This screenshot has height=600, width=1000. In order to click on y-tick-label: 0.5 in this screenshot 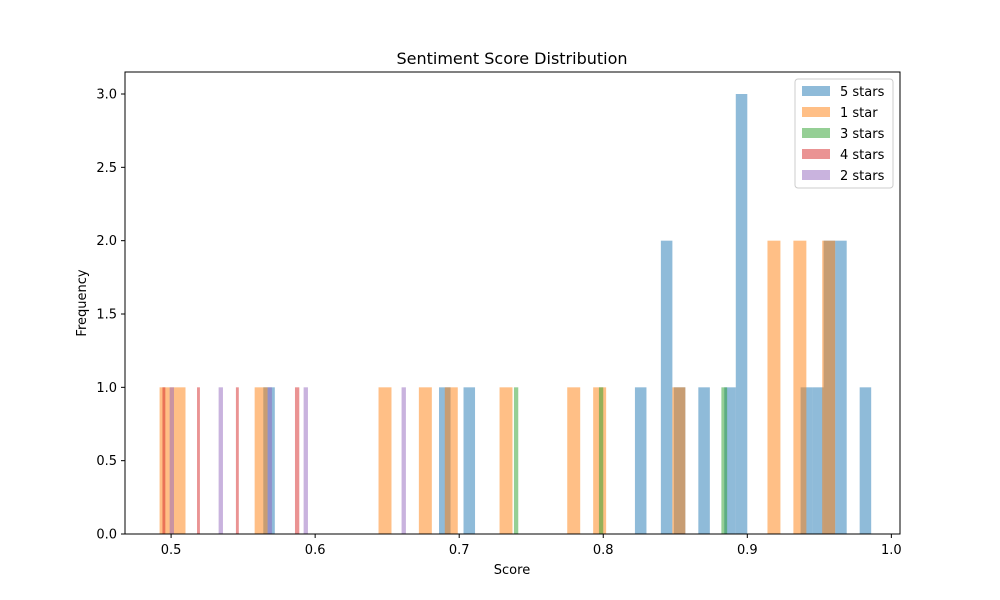, I will do `click(106, 461)`.